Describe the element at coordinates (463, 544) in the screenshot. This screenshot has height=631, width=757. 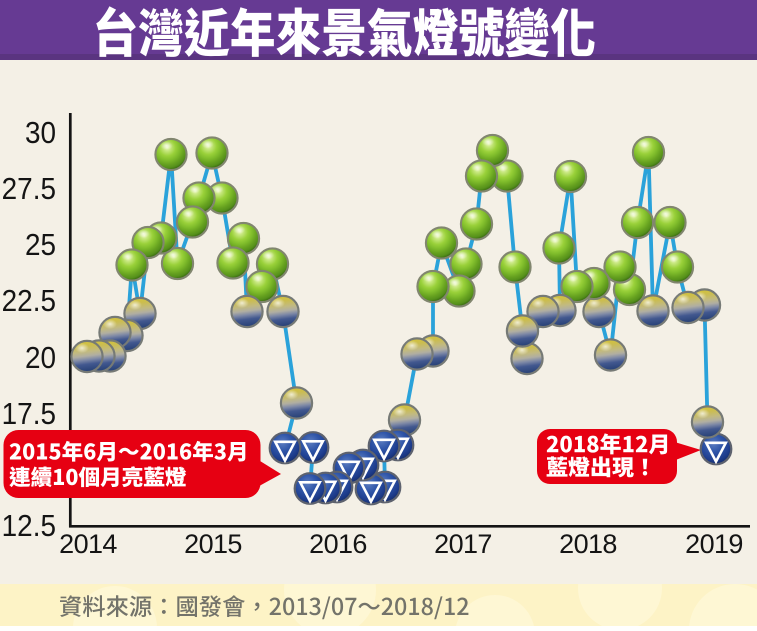
I see `svg-text: 2017` at that location.